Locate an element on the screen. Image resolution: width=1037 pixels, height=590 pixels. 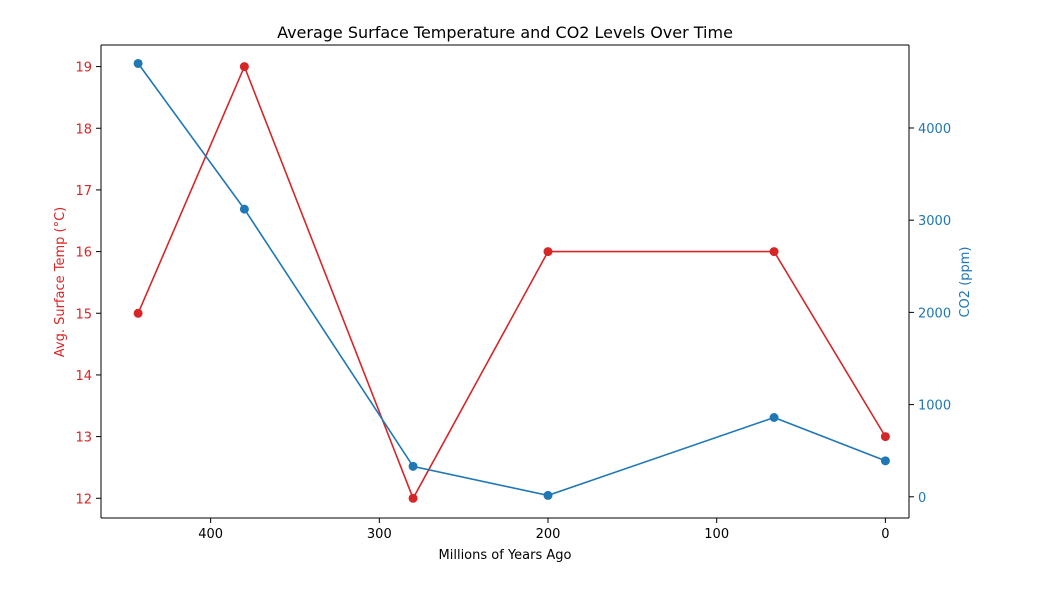
y-axis-label-right: CO2 (ppm) is located at coordinates (965, 281).